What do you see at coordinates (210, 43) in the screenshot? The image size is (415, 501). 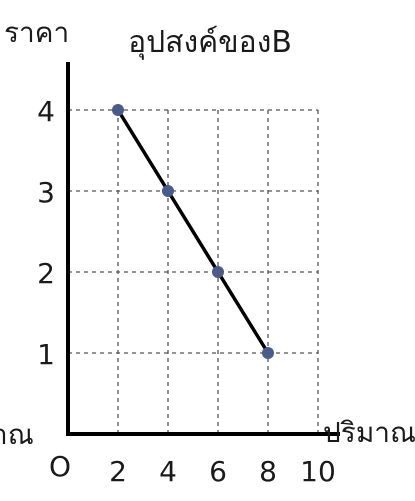 I see `chart-title: อุปสงค์ของB` at bounding box center [210, 43].